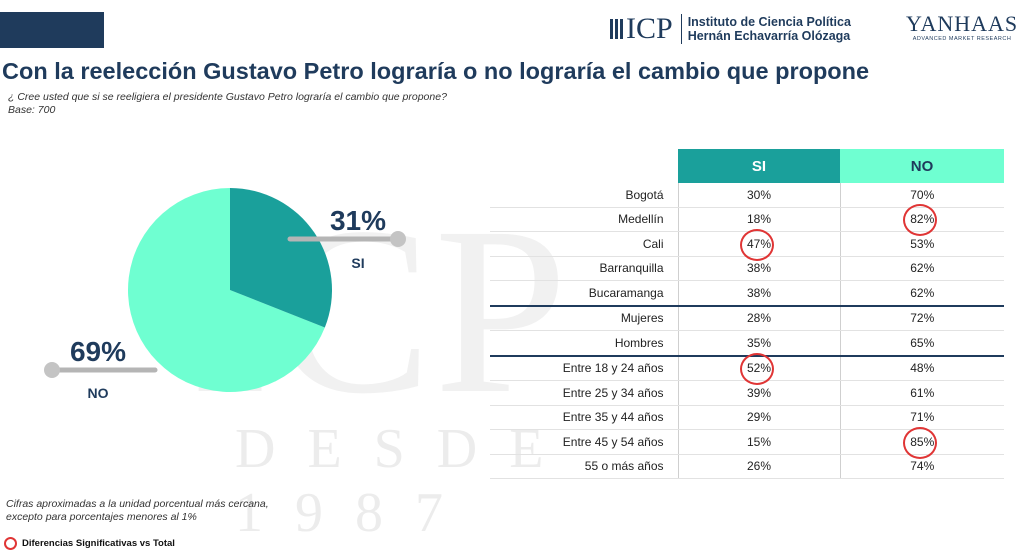 This screenshot has width=1024, height=552. I want to click on cell-si: 30%, so click(759, 195).